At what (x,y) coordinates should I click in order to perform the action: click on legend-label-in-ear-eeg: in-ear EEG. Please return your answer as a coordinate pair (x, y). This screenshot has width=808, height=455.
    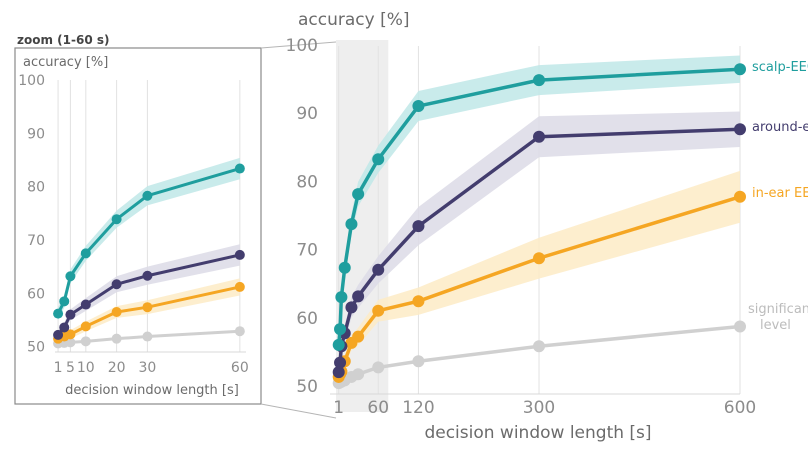
    Looking at the image, I should click on (780, 193).